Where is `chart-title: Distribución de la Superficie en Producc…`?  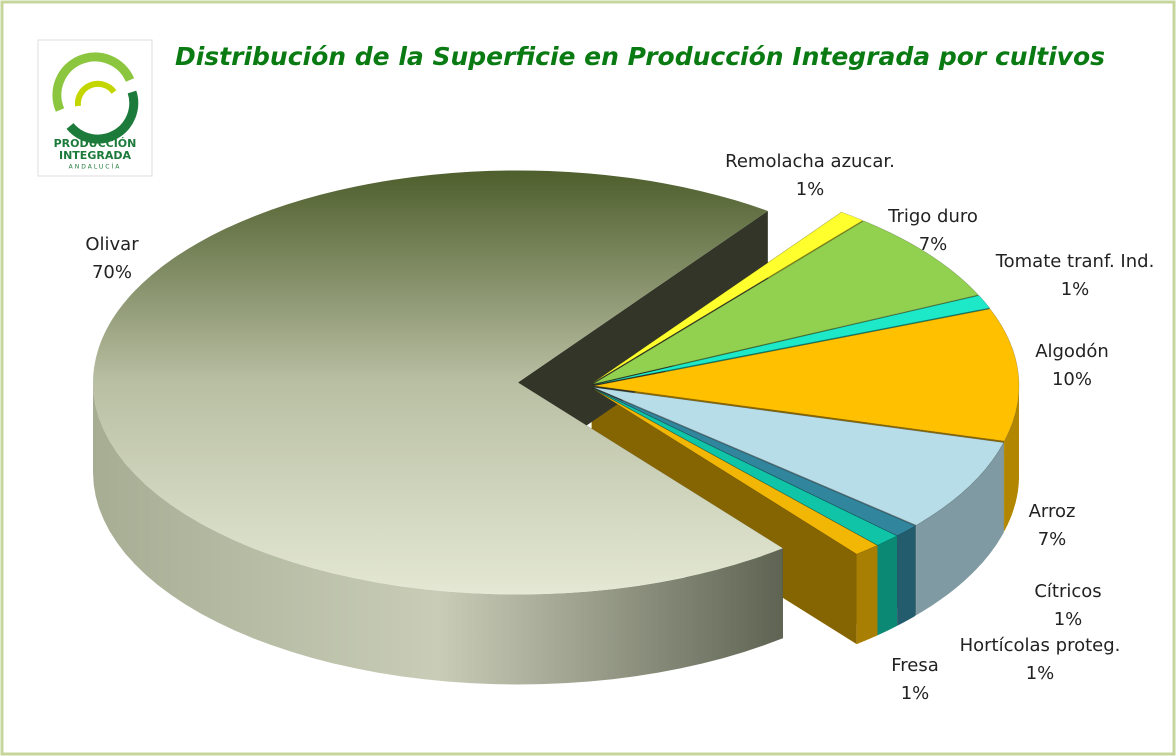 chart-title: Distribución de la Superficie en Producc… is located at coordinates (640, 56).